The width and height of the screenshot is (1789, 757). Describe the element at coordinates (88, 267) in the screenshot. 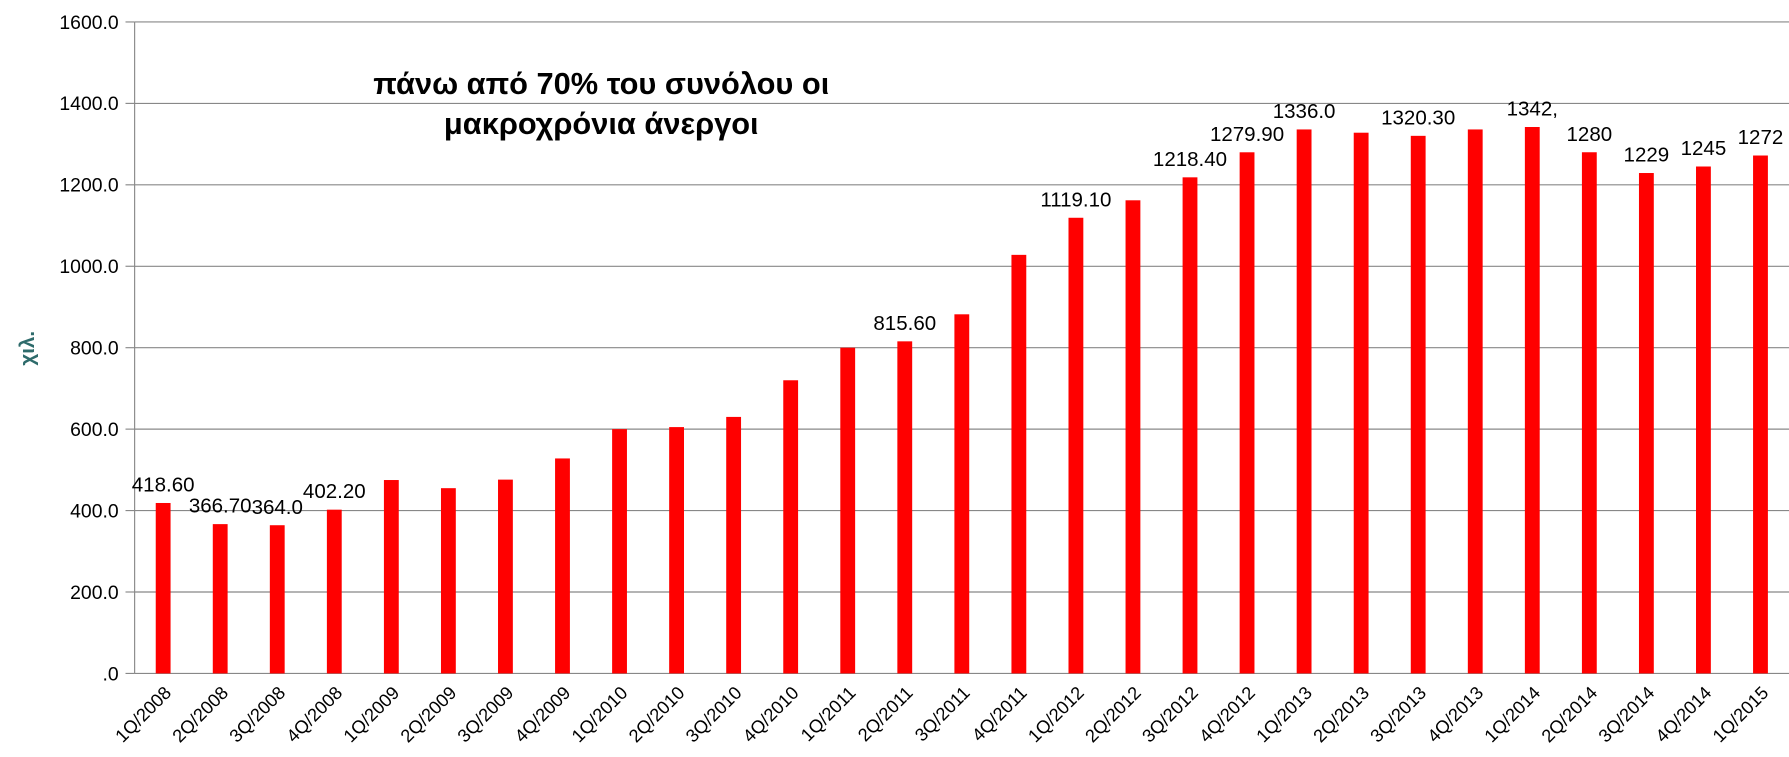

I see `y-tick-label: 1000.0` at that location.